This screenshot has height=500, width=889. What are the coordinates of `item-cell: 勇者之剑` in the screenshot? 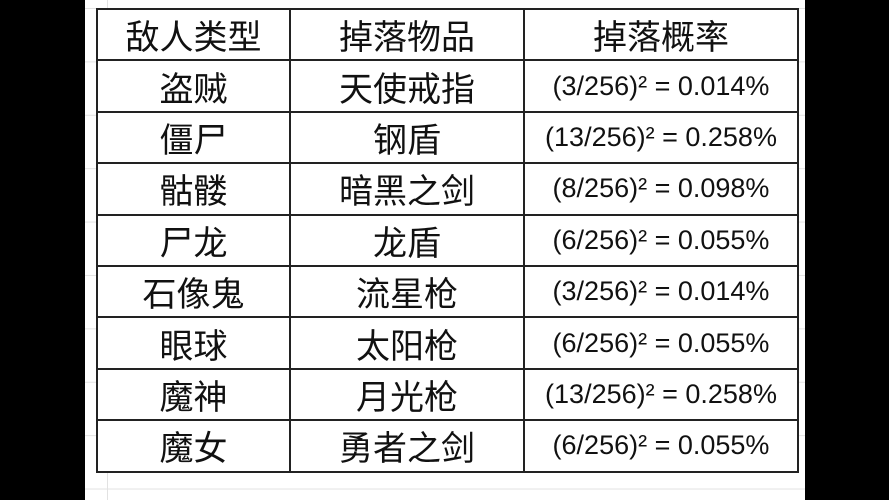 It's located at (407, 446).